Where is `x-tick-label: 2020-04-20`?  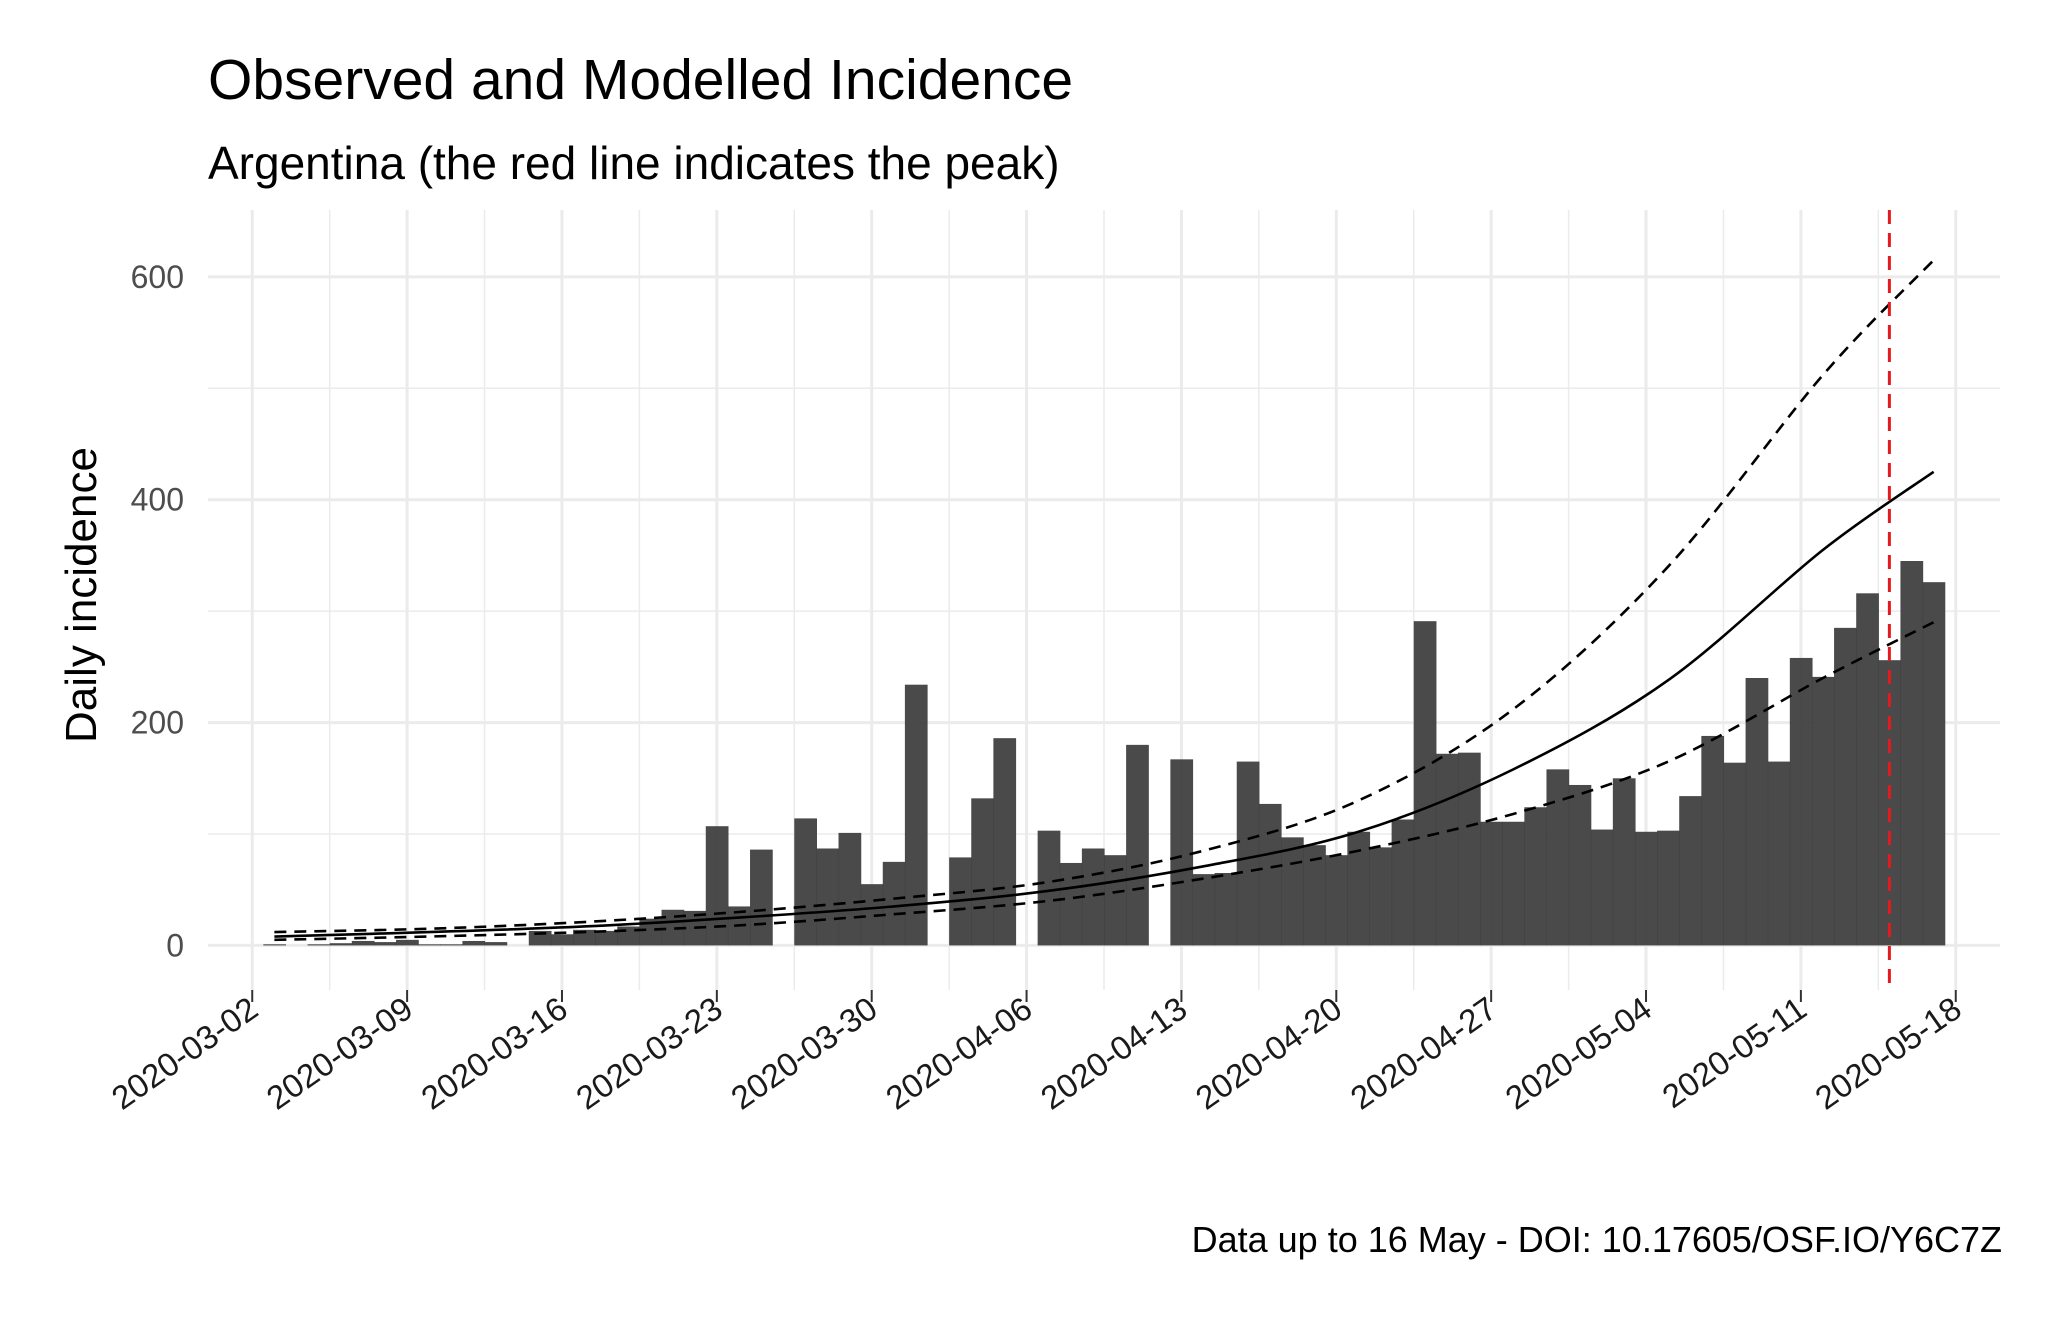
x-tick-label: 2020-04-20 is located at coordinates (1269, 1052).